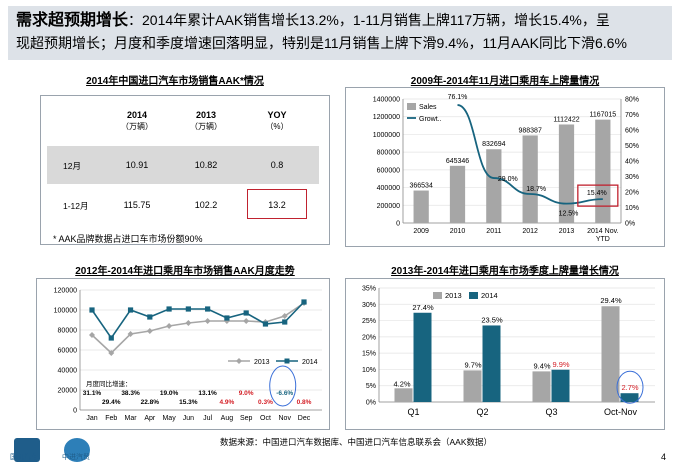 This screenshot has height=470, width=678. I want to click on table-cell: 102.2, so click(206, 205).